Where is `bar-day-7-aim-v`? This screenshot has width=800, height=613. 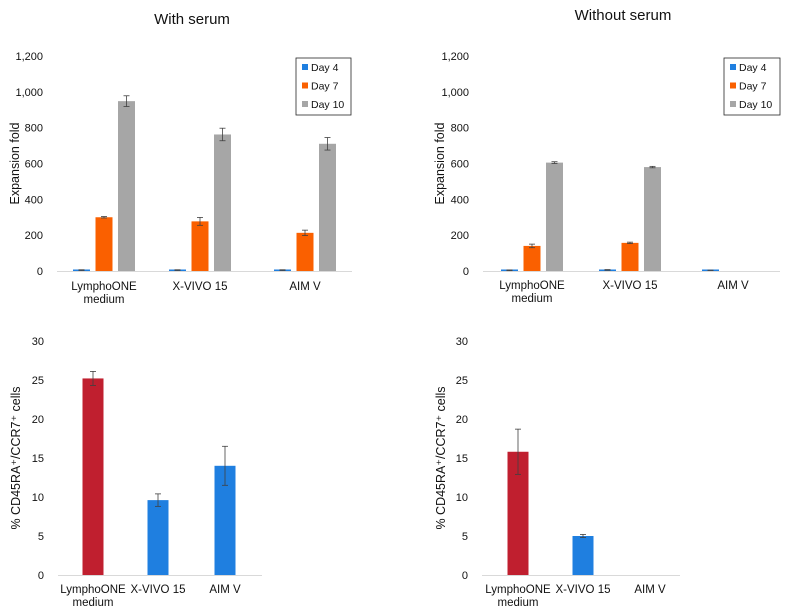
bar-day-7-aim-v is located at coordinates (305, 251).